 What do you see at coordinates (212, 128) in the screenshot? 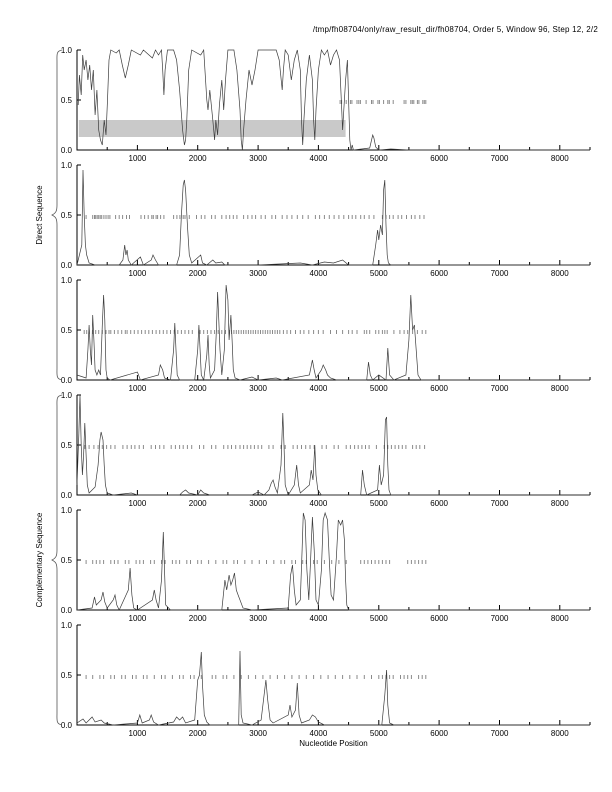
I see `predicted-region-band` at bounding box center [212, 128].